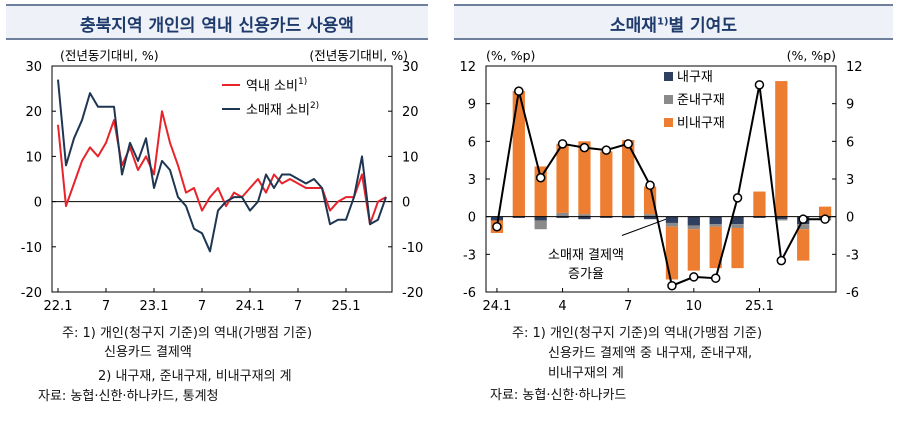 This screenshot has width=899, height=431. What do you see at coordinates (410, 67) in the screenshot?
I see `y-tick-label-right-0: 30` at bounding box center [410, 67].